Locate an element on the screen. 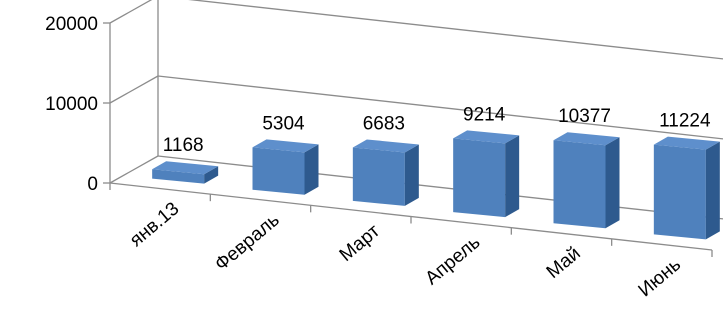 The height and width of the screenshot is (324, 723). data-label: 10377 is located at coordinates (584, 116).